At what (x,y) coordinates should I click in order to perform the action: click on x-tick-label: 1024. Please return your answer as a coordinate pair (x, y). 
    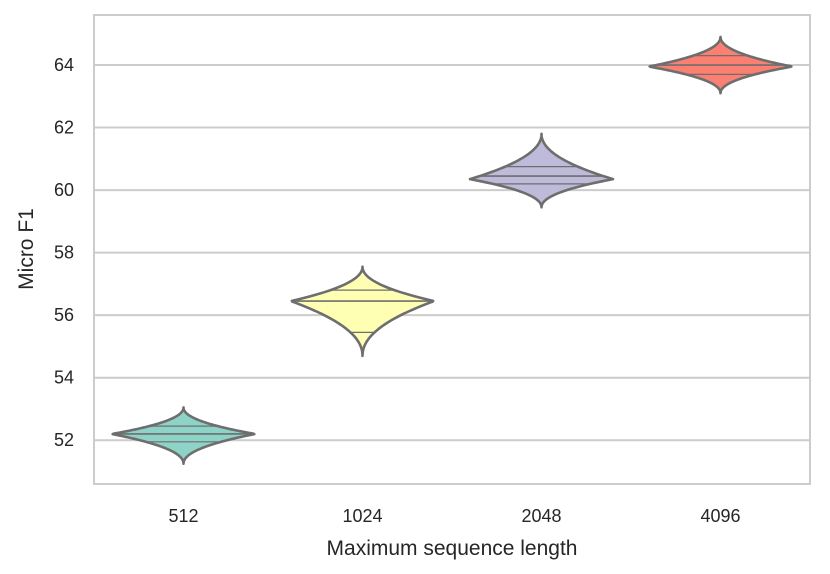
    Looking at the image, I should click on (362, 516).